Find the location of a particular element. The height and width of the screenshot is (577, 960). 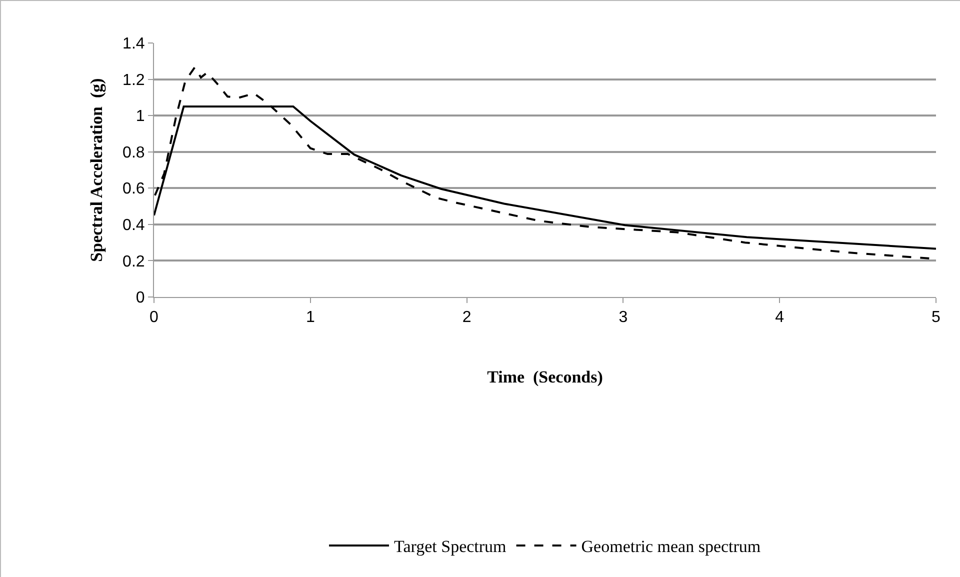

x-tick-label: 5 is located at coordinates (936, 317).